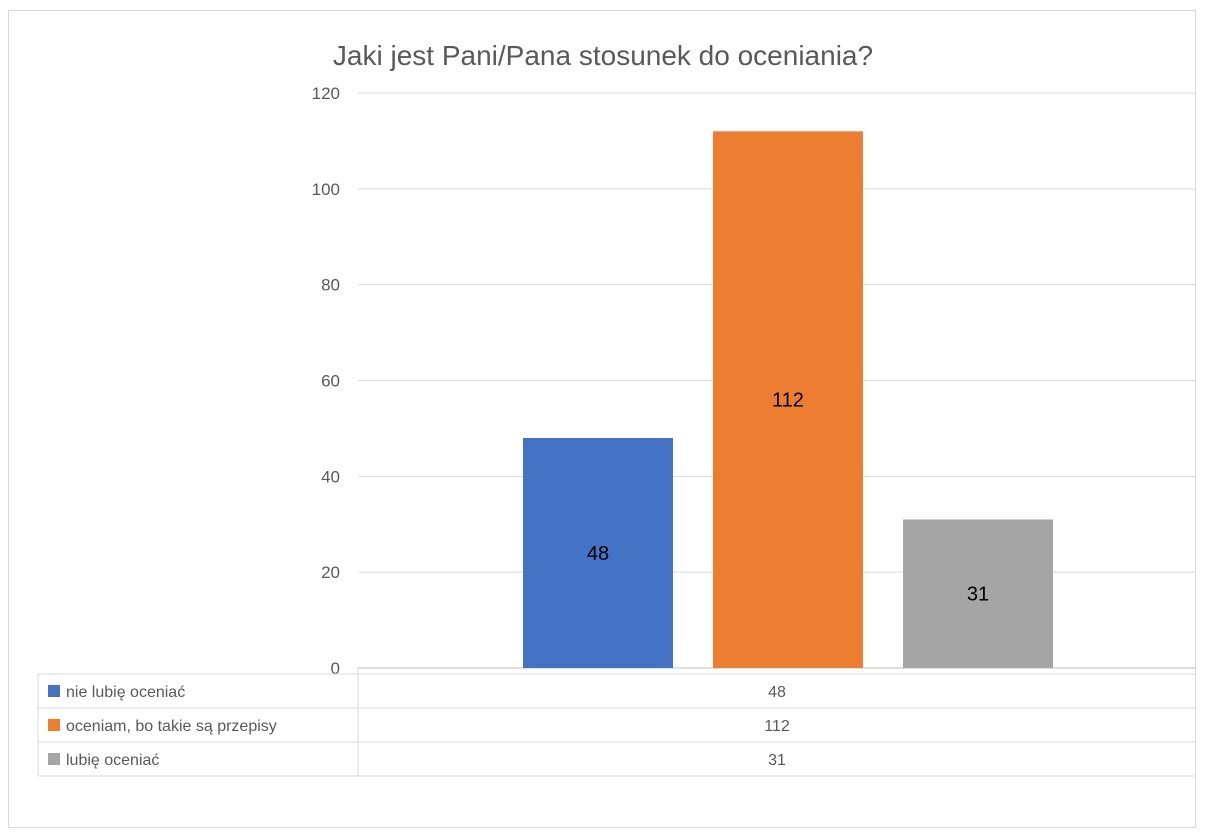  Describe the element at coordinates (777, 760) in the screenshot. I see `table-value: 31` at that location.